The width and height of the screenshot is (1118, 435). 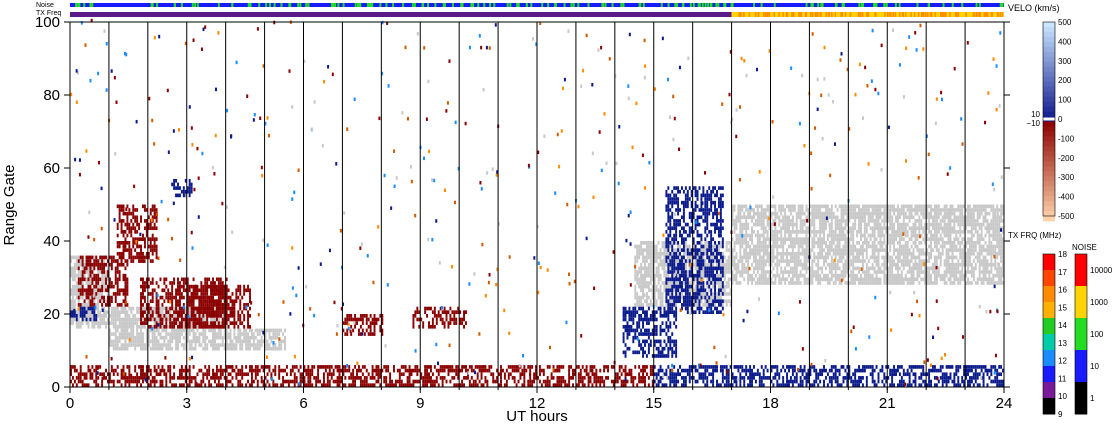 I want to click on scatter-region-negative, so click(x=137, y=233).